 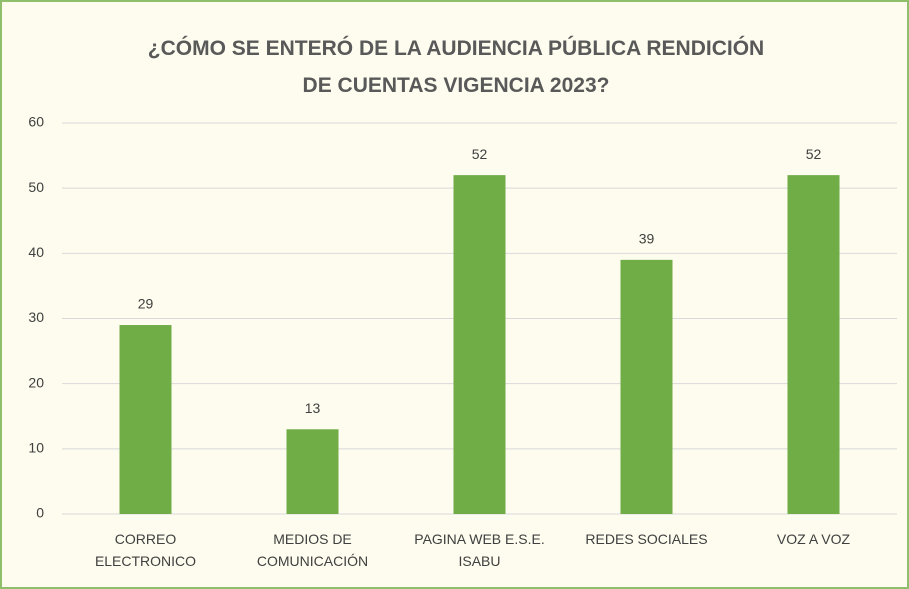 I want to click on x-tick-label: CORREO ELECTRONICO, so click(x=145, y=550).